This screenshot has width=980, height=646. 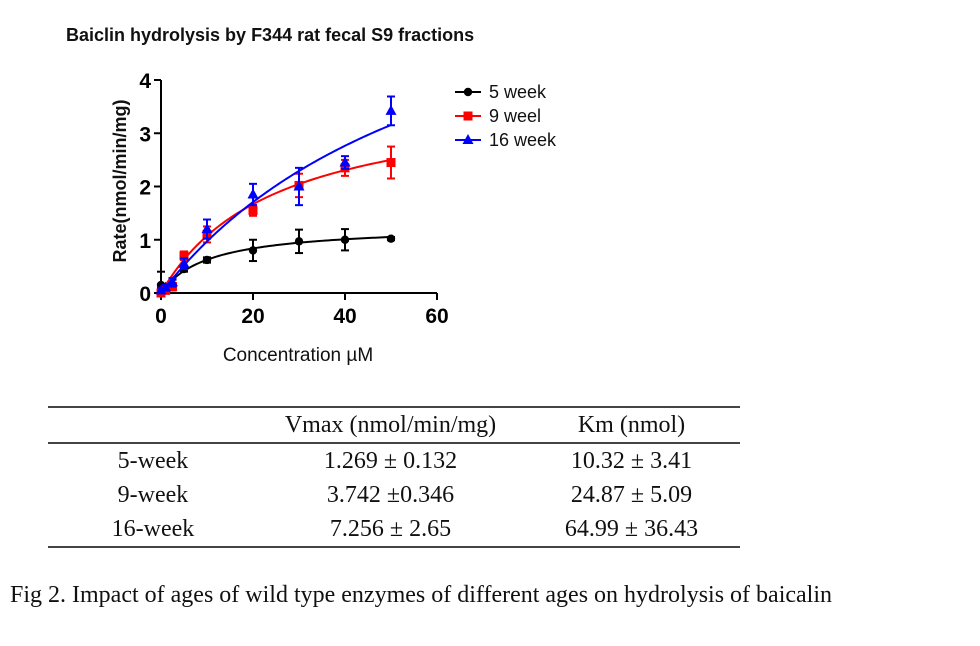 I want to click on legend: 5 week 9 weel 16 week, so click(x=506, y=116).